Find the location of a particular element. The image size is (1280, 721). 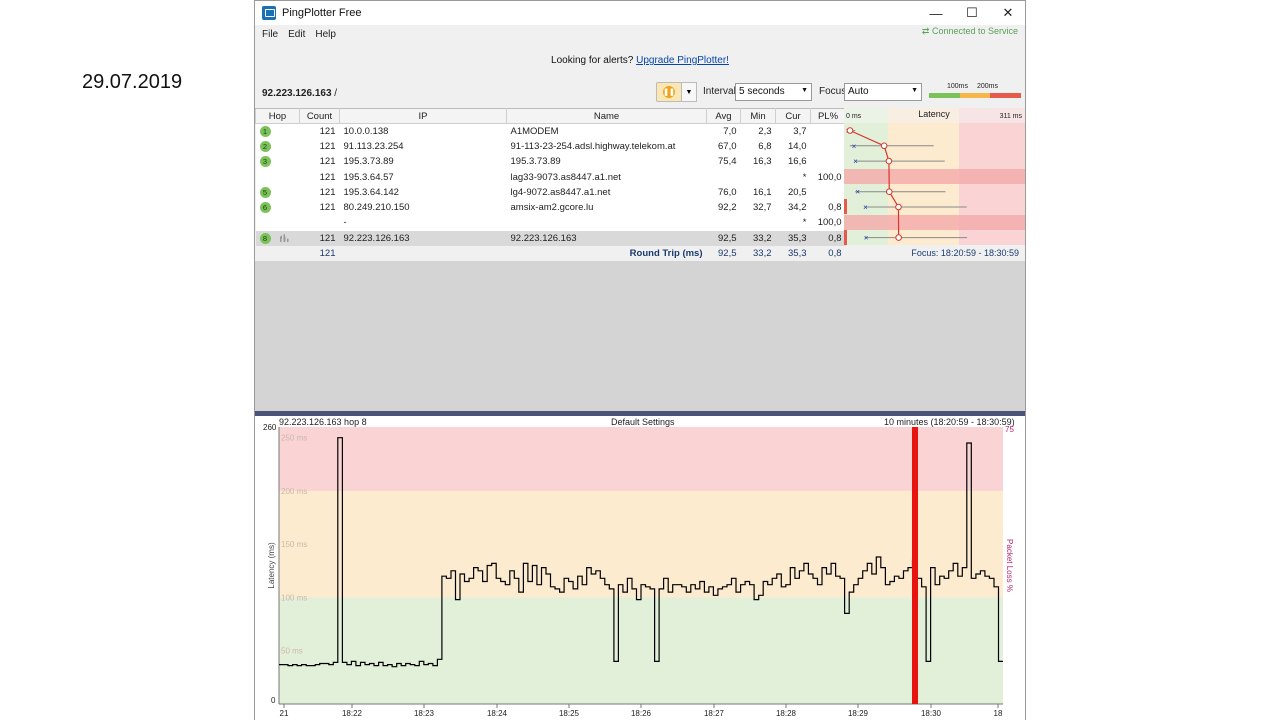

latency-chart: ×××××× is located at coordinates (934, 184).